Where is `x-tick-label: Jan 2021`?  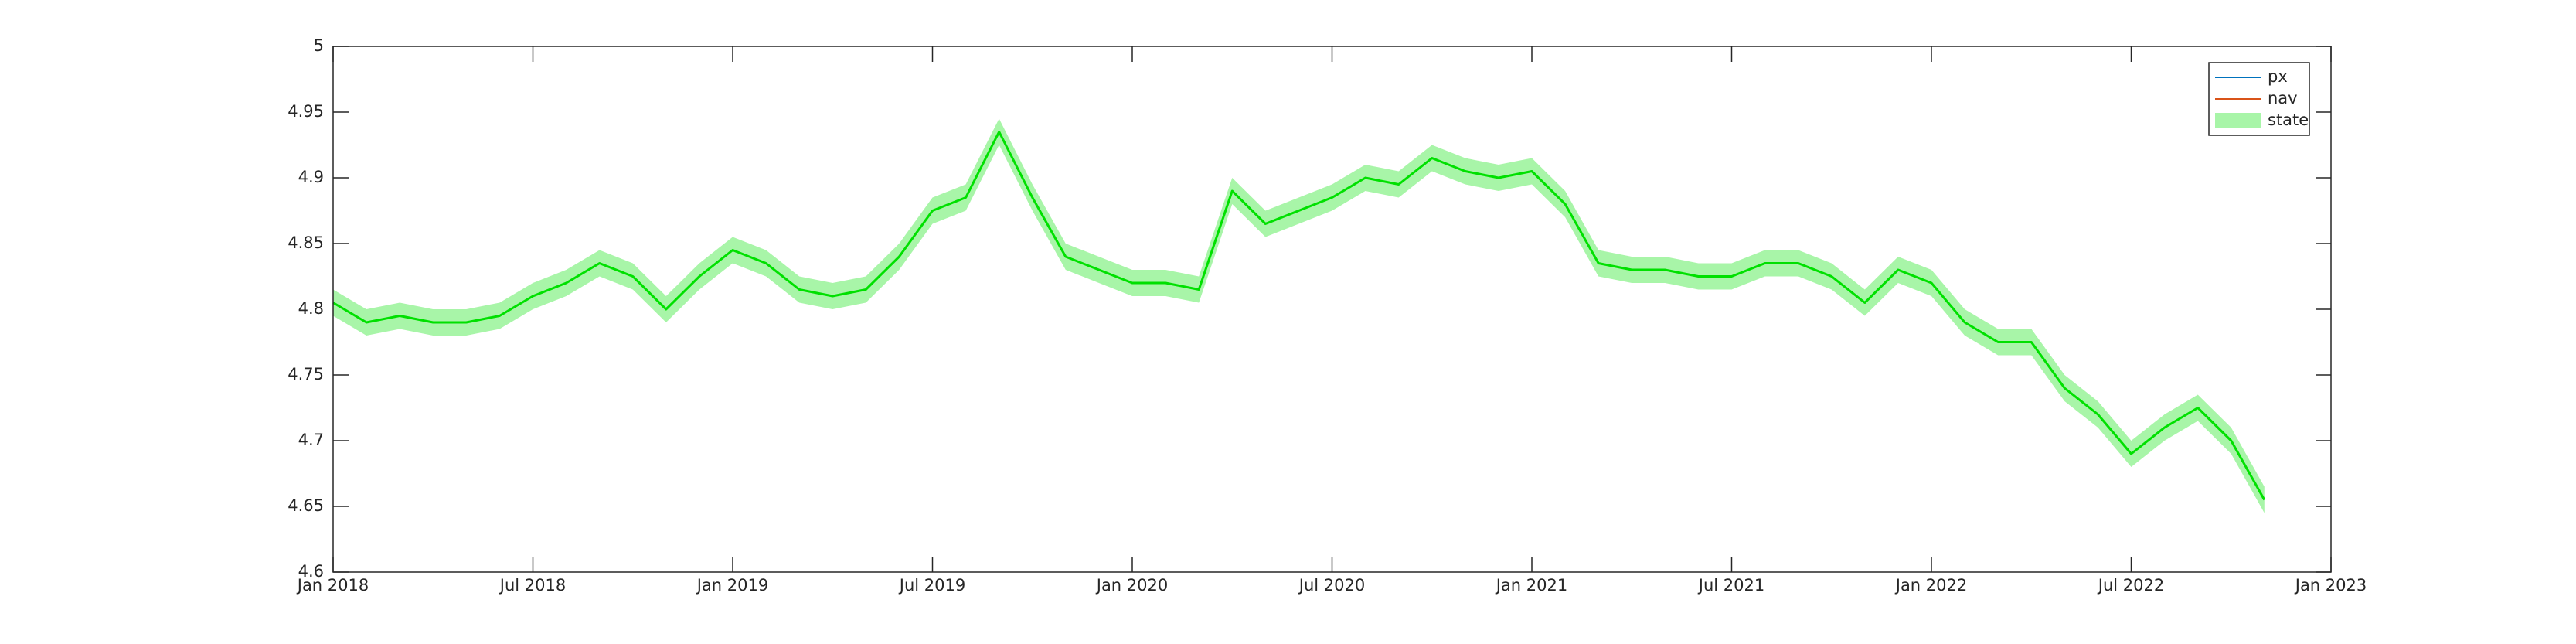 x-tick-label: Jan 2021 is located at coordinates (1531, 585).